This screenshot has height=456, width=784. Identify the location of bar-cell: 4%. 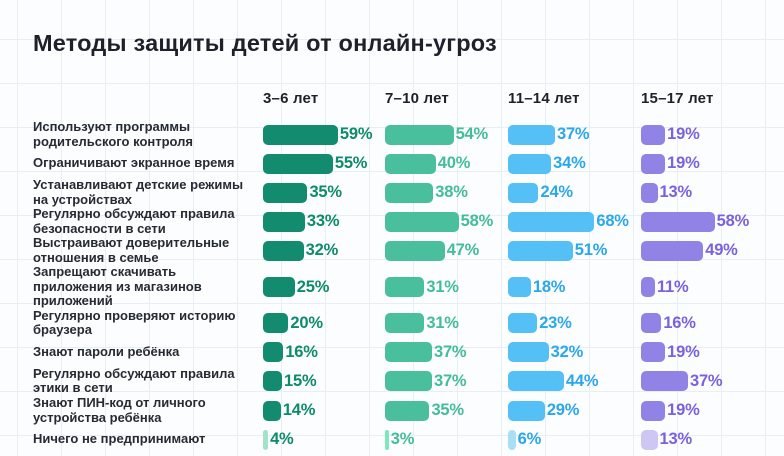
(324, 439).